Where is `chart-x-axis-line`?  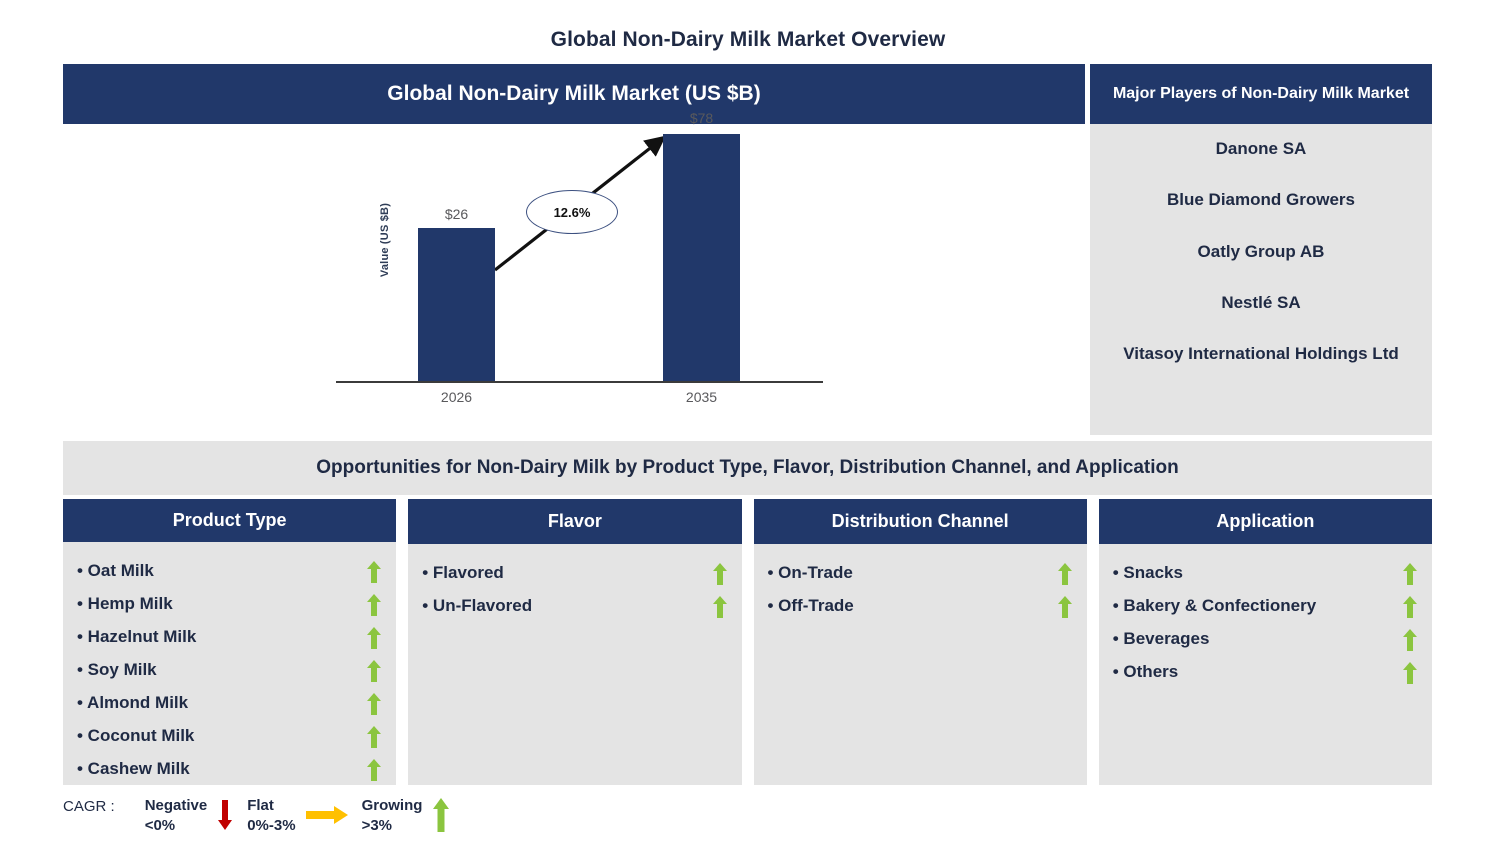 chart-x-axis-line is located at coordinates (579, 382).